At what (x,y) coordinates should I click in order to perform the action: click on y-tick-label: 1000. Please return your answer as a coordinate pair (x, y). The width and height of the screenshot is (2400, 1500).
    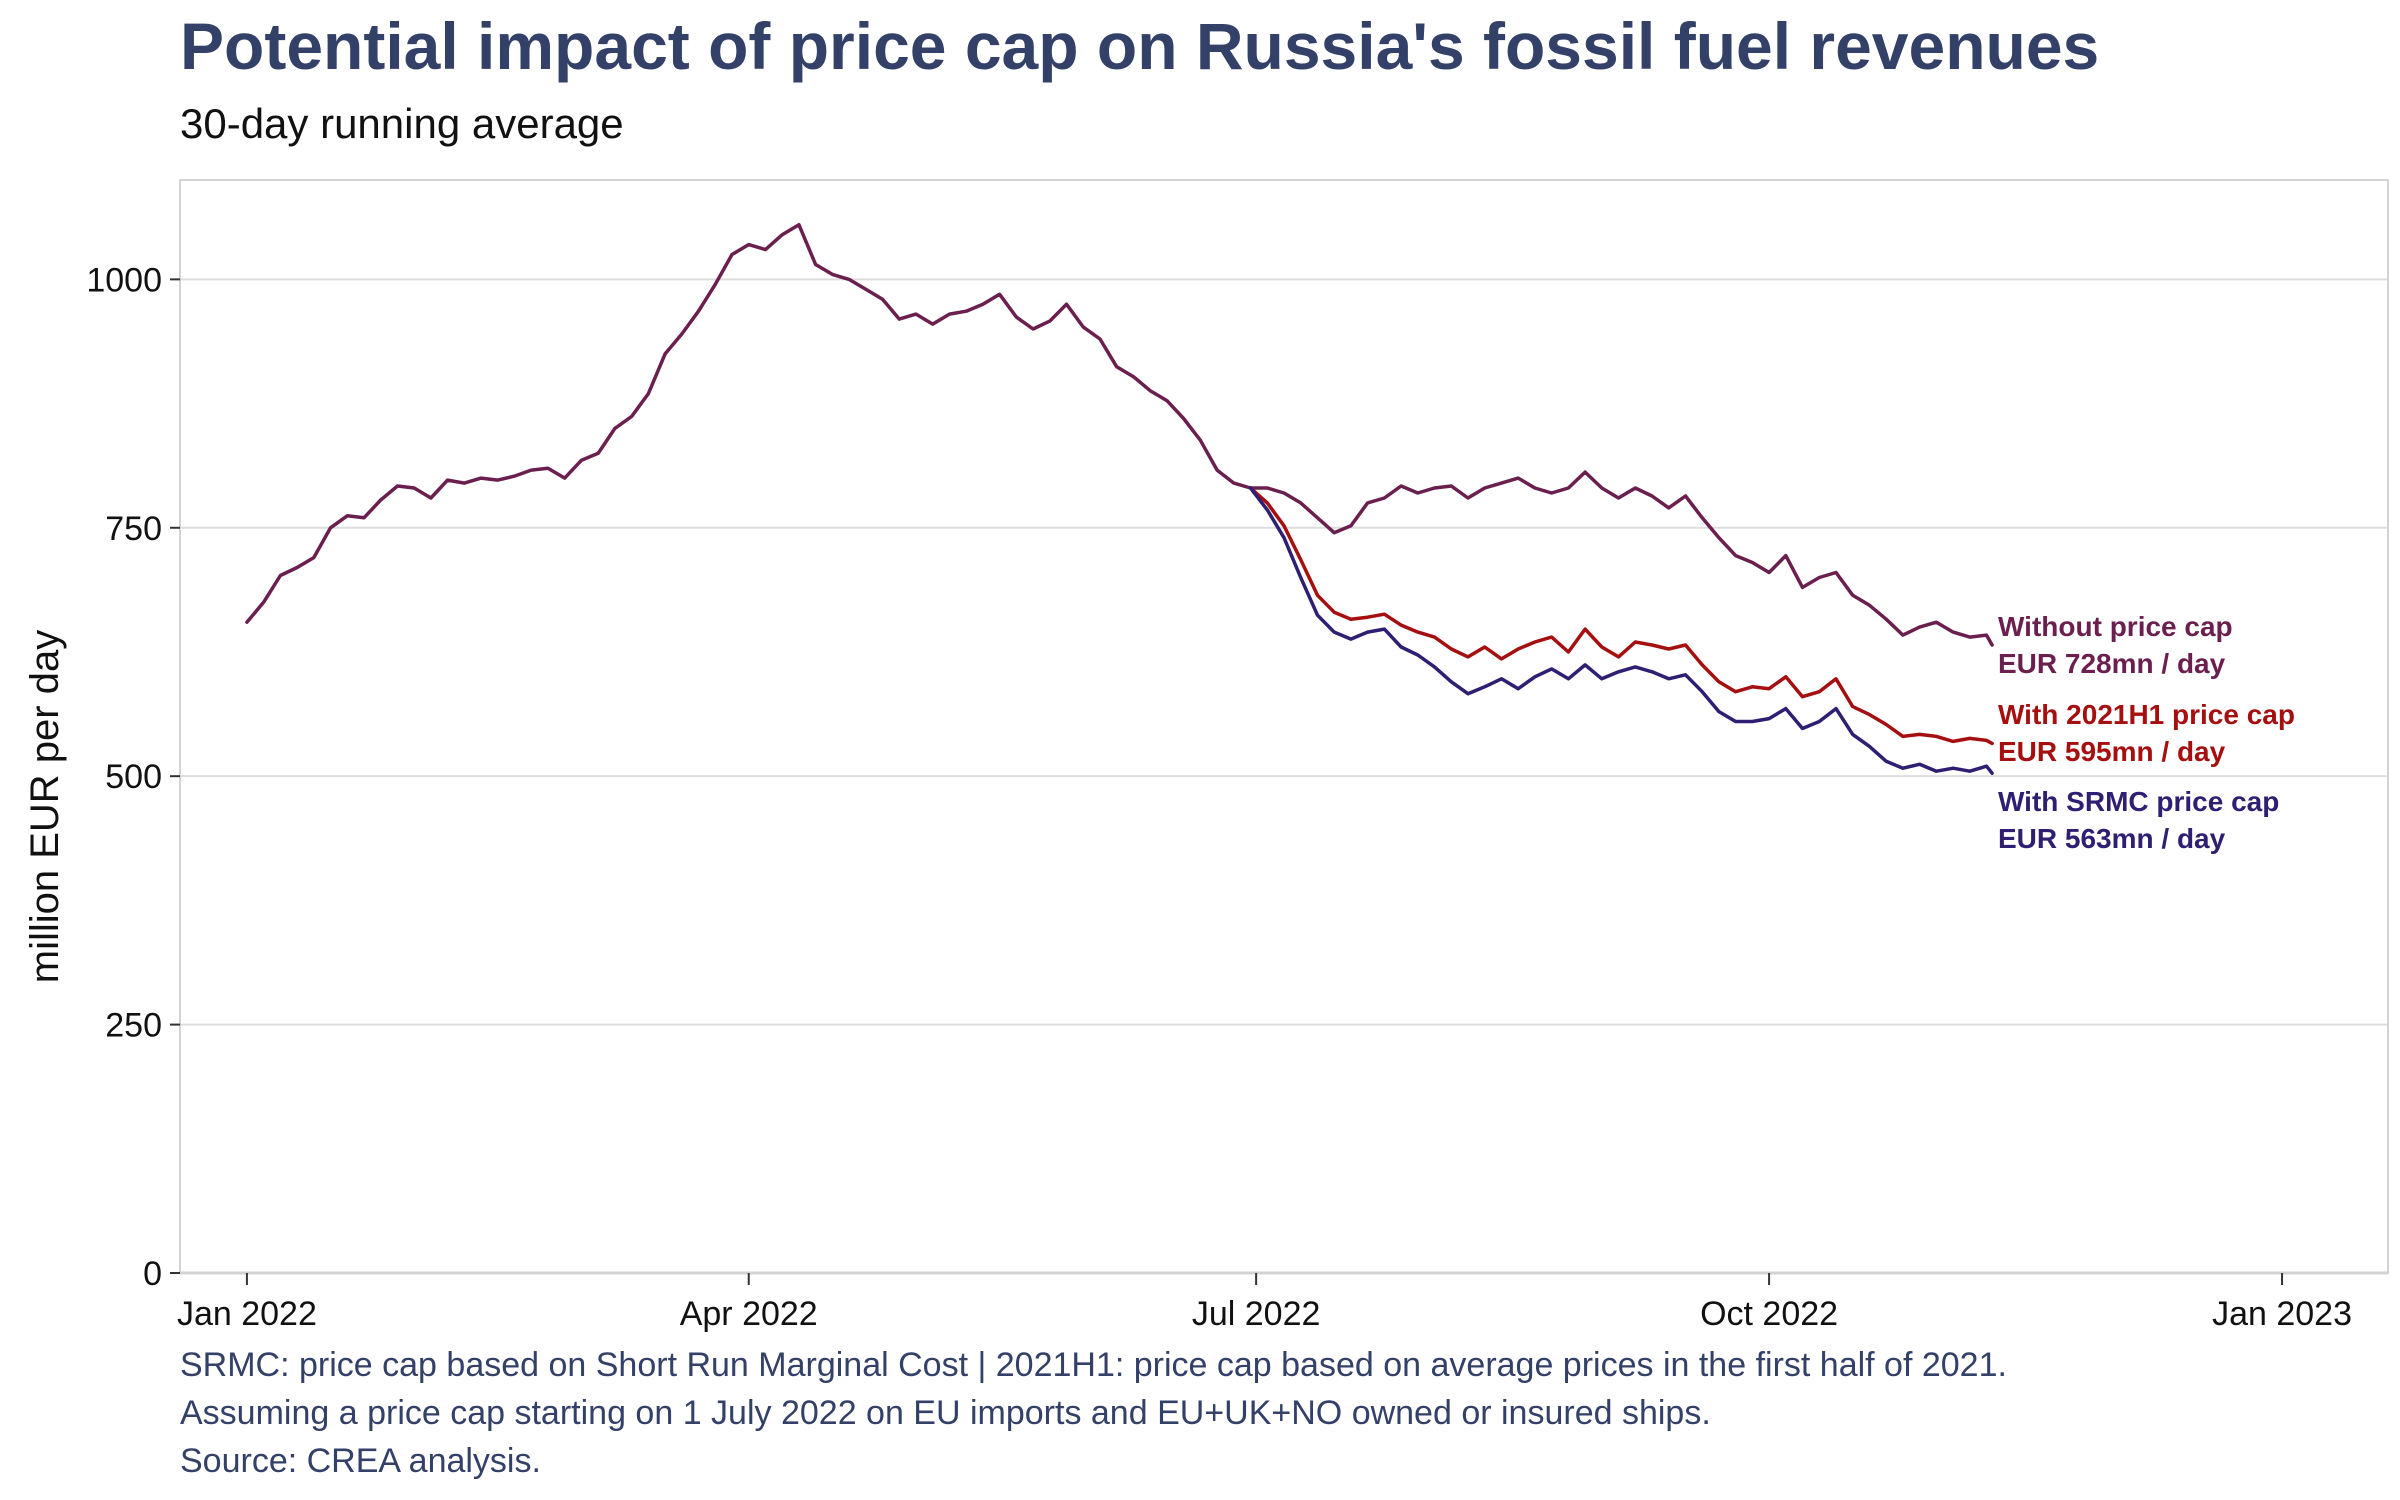
    Looking at the image, I should click on (124, 280).